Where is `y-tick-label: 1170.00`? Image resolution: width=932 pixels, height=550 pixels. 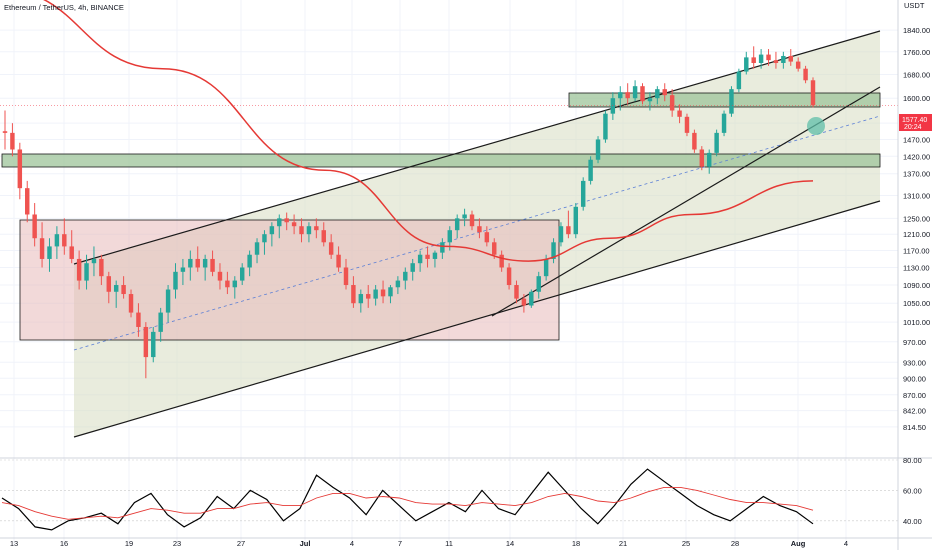 y-tick-label: 1170.00 is located at coordinates (916, 251).